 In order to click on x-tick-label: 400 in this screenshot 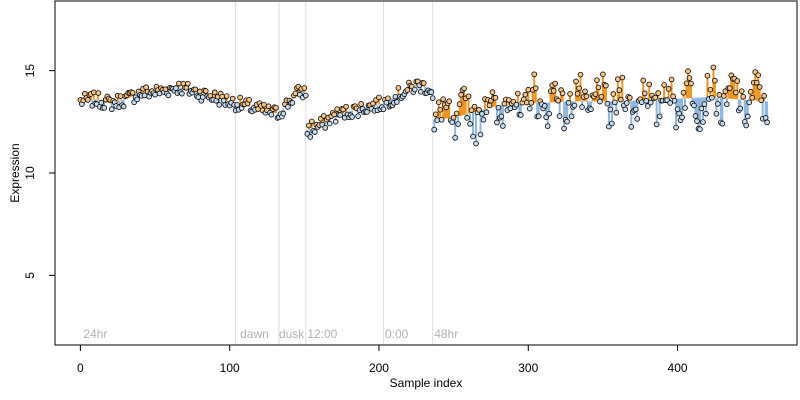, I will do `click(678, 368)`.